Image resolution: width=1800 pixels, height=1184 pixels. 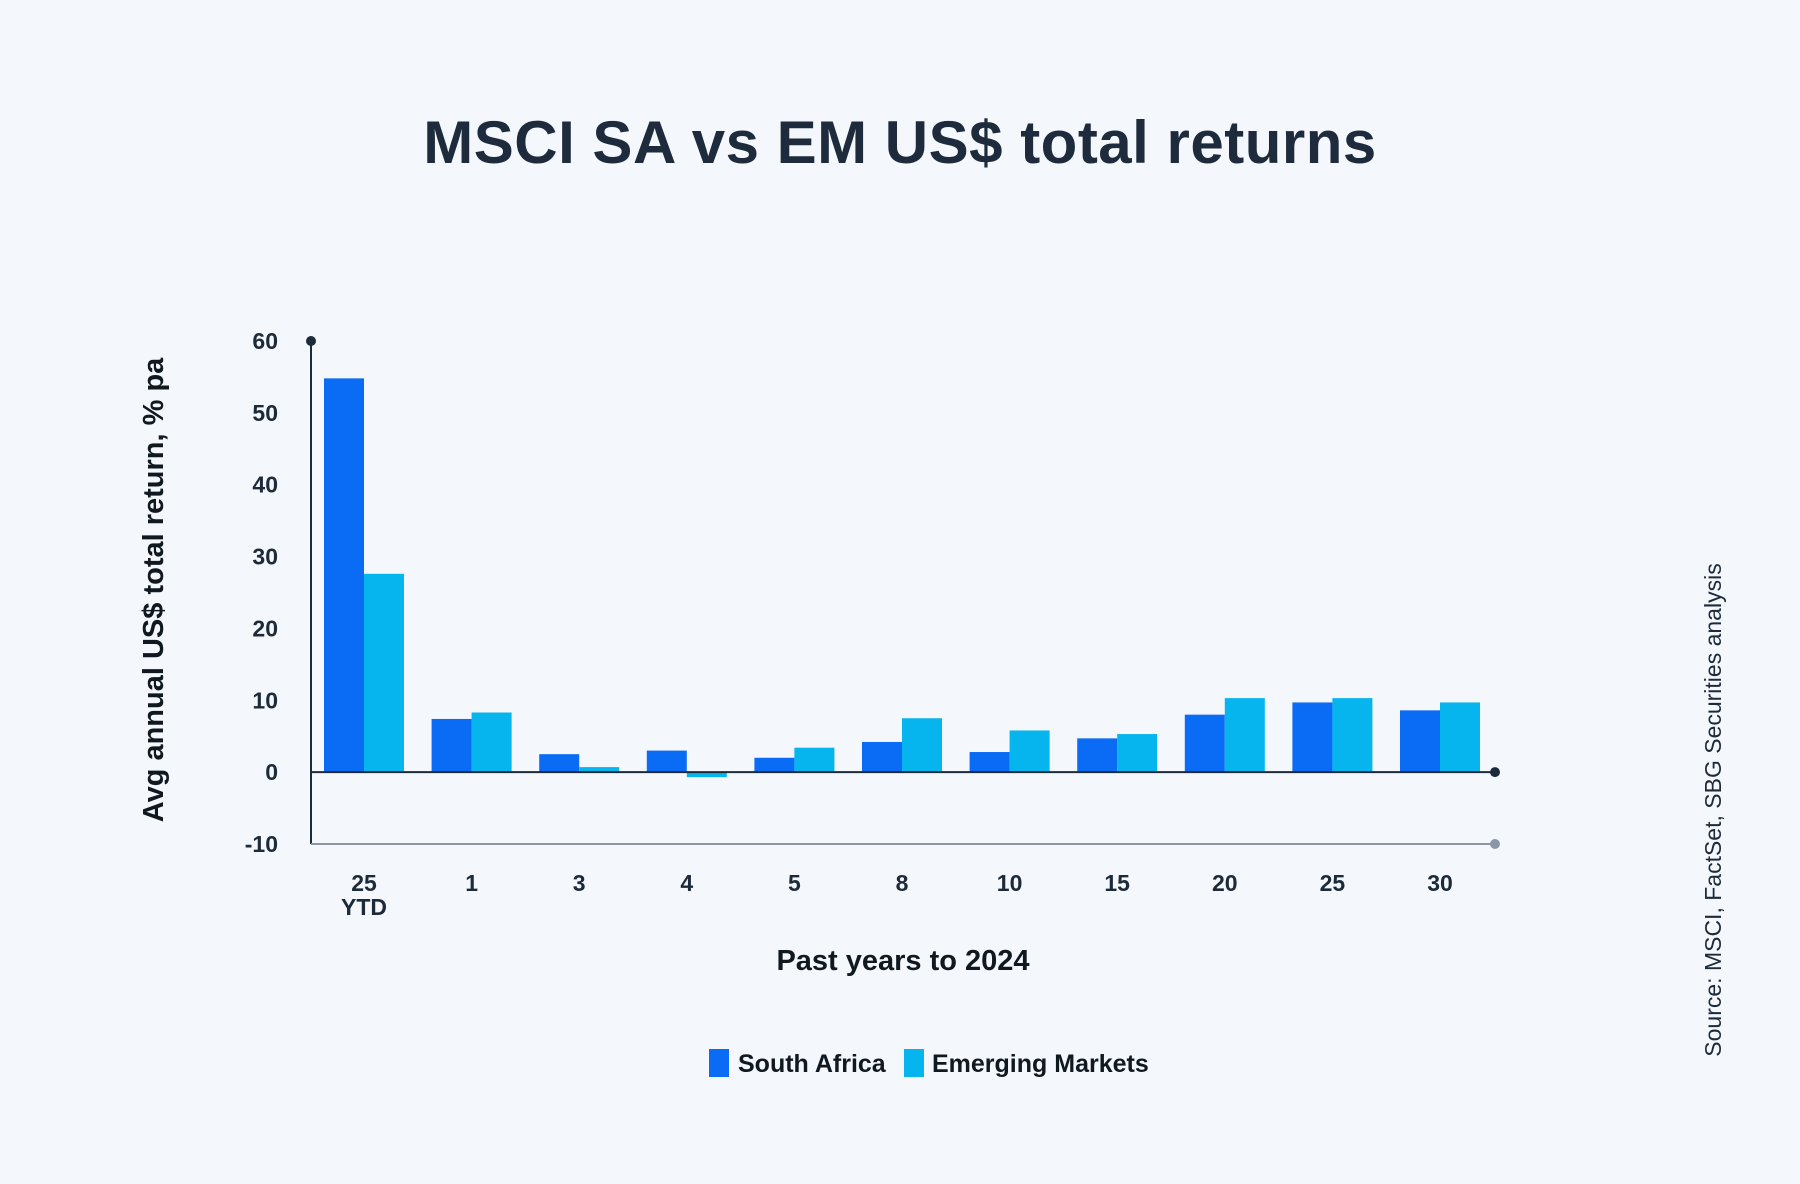 I want to click on x-axis-title: Past years to 2024, so click(x=902, y=961).